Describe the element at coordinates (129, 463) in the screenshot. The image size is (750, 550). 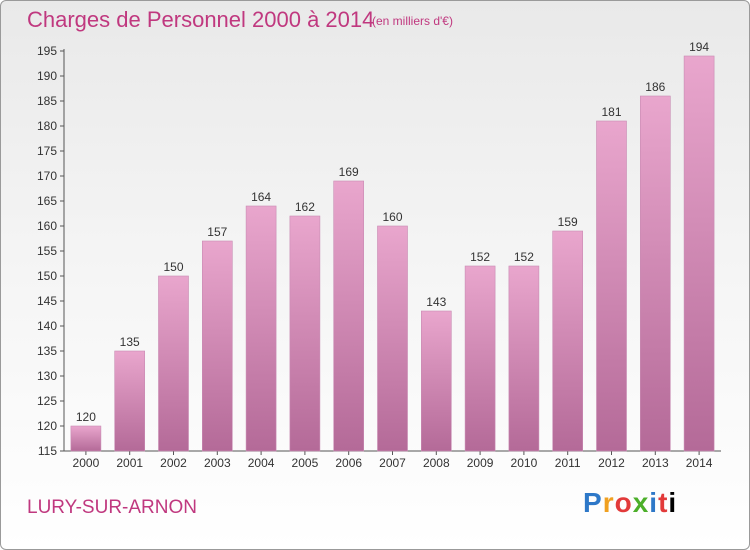
I see `x-tick-label: 2001` at that location.